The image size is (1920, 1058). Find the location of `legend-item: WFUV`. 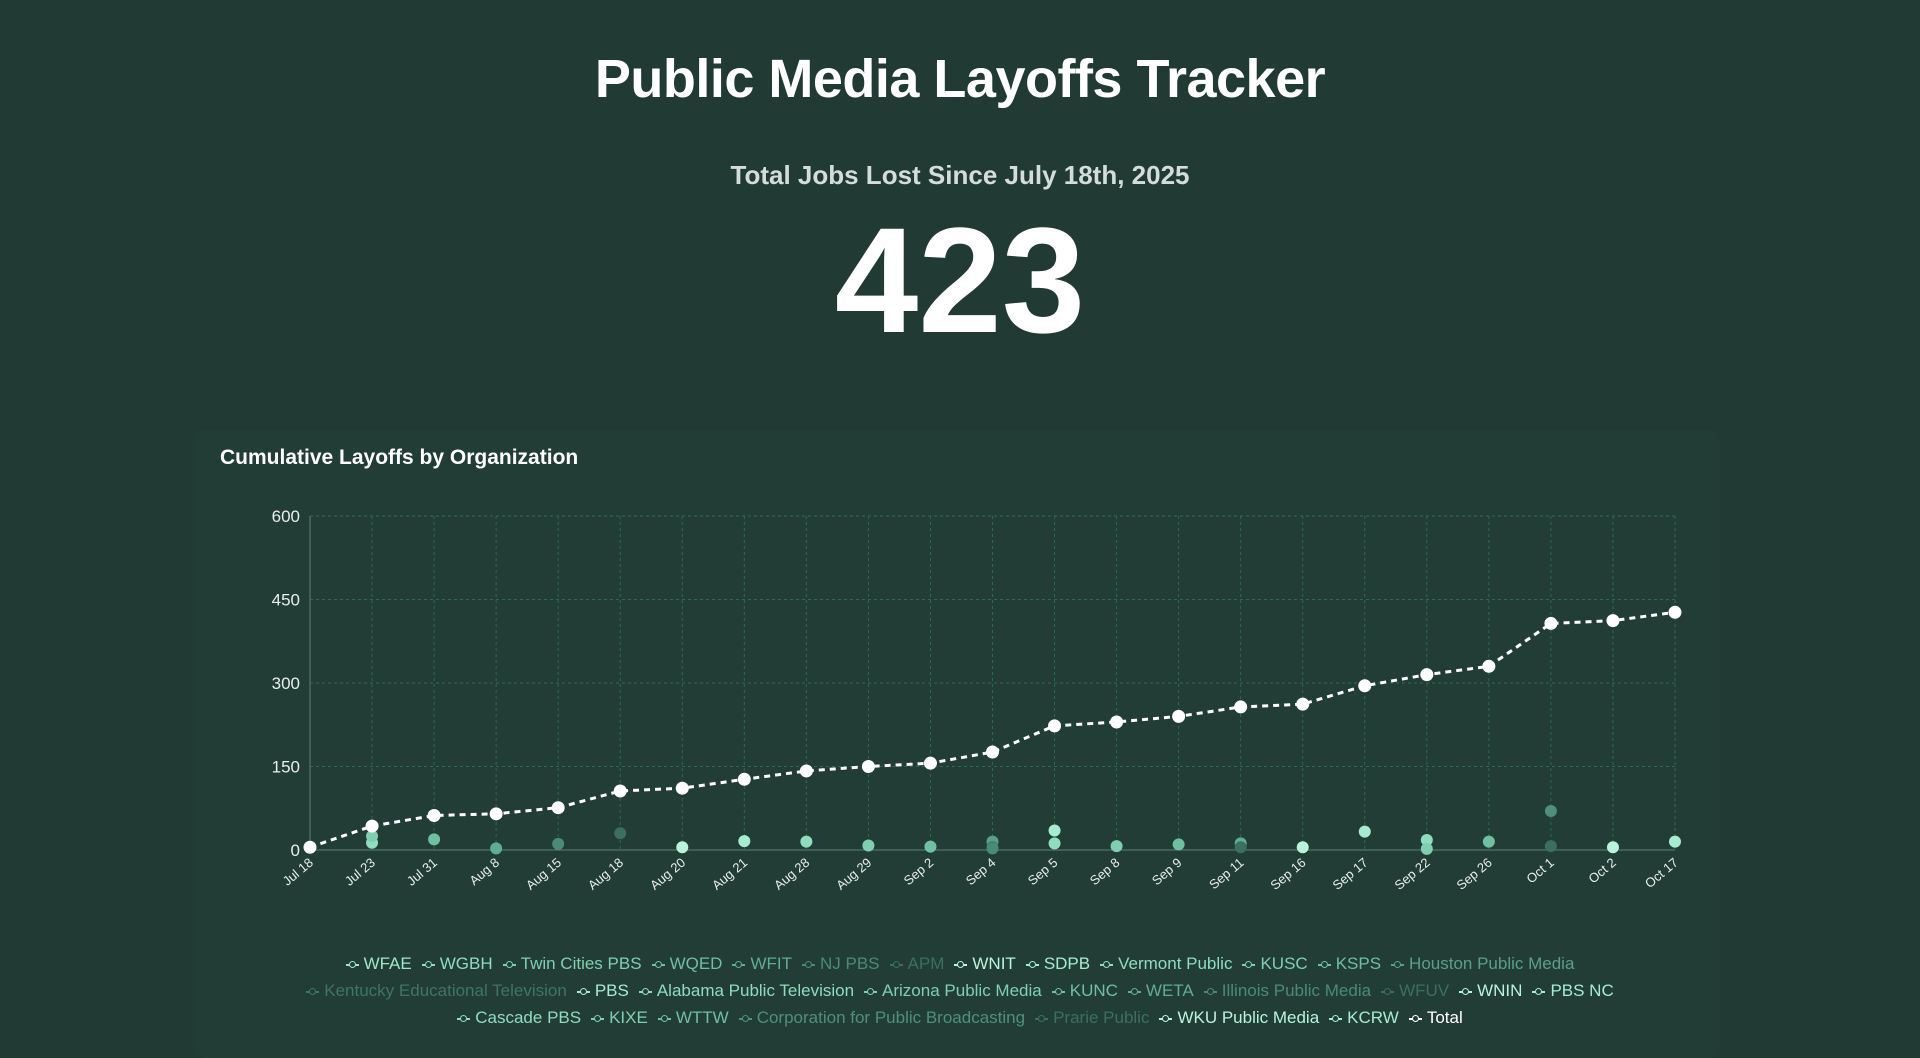

legend-item: WFUV is located at coordinates (1415, 990).